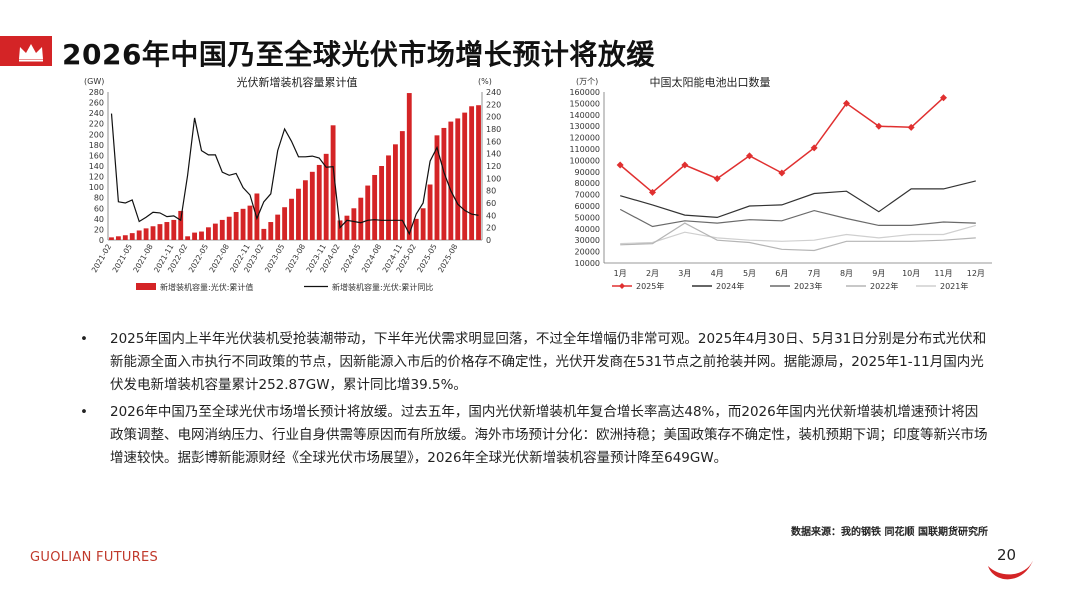  What do you see at coordinates (493, 129) in the screenshot?
I see `right-axis-tick-label: 180` at bounding box center [493, 129].